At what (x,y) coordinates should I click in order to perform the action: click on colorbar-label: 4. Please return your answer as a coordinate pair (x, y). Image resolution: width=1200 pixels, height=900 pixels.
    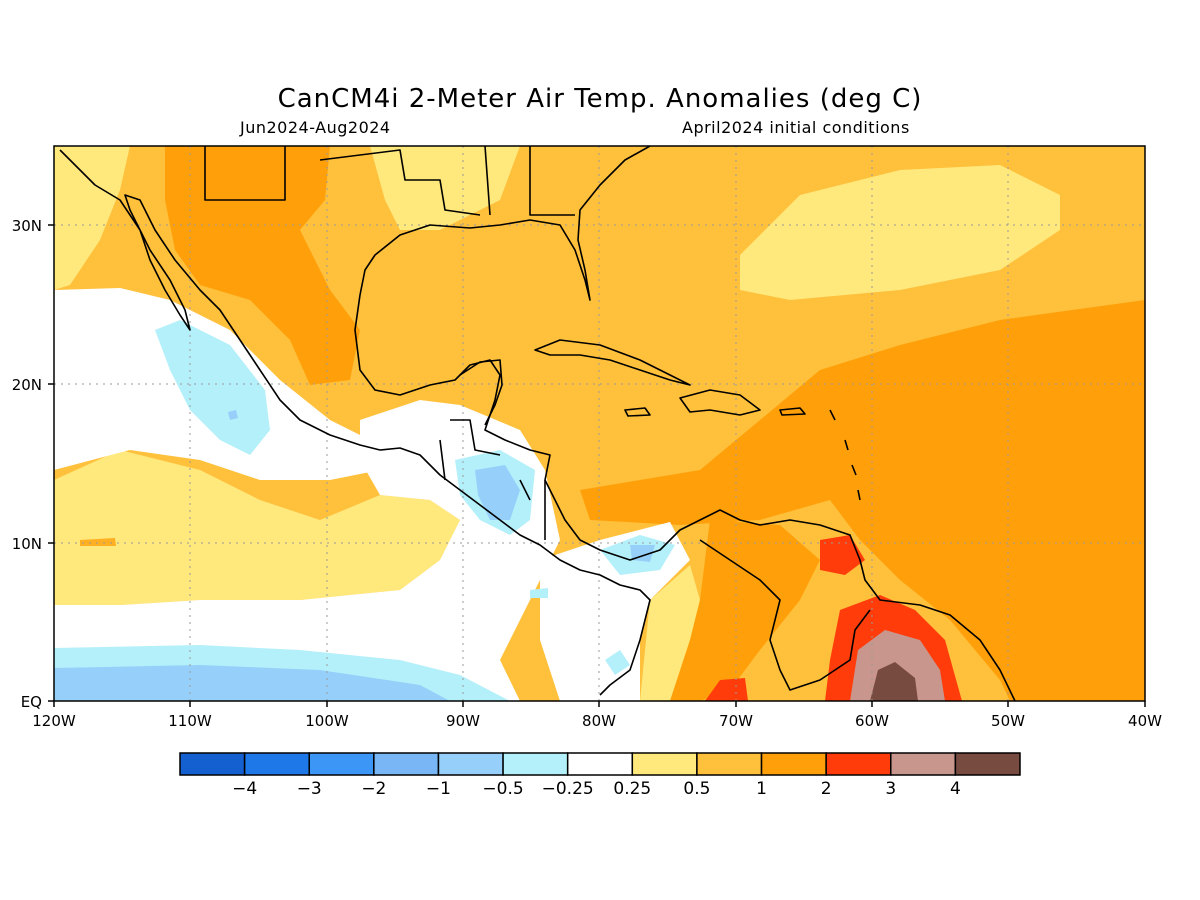
    Looking at the image, I should click on (955, 789).